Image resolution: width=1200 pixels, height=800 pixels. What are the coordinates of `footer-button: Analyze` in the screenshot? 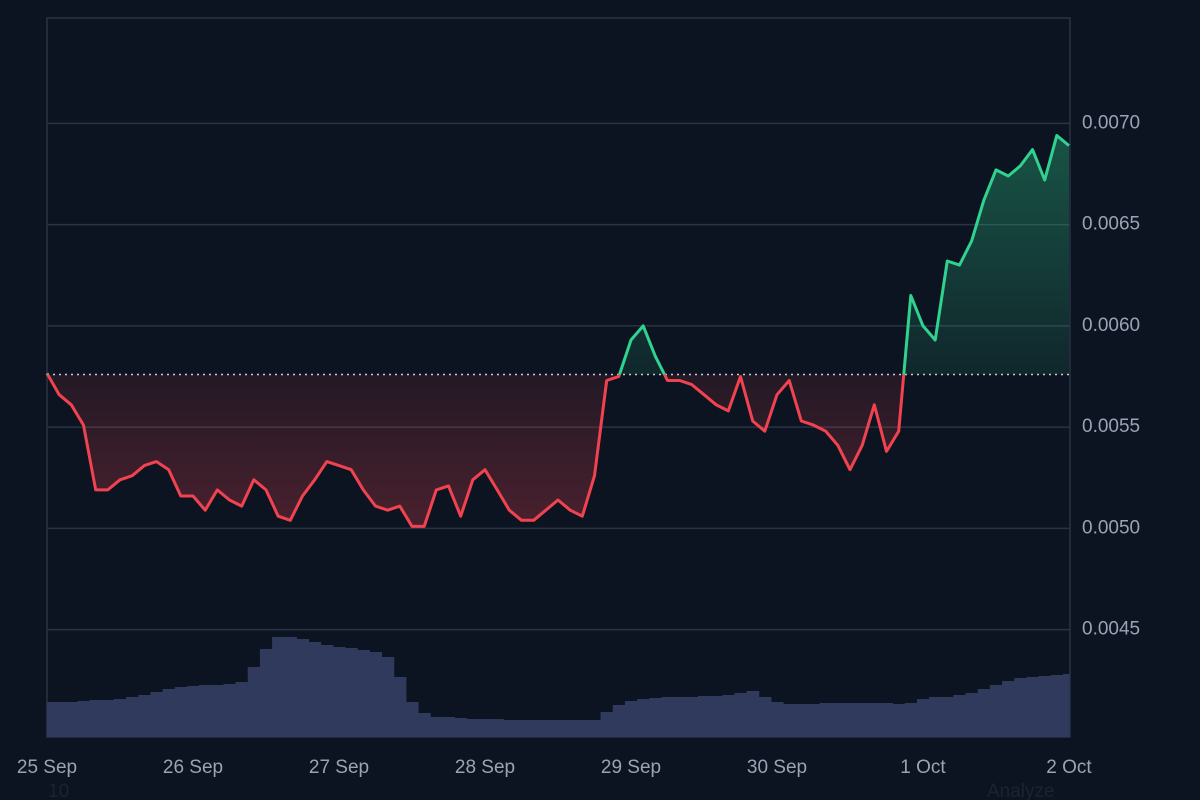 It's located at (1021, 790).